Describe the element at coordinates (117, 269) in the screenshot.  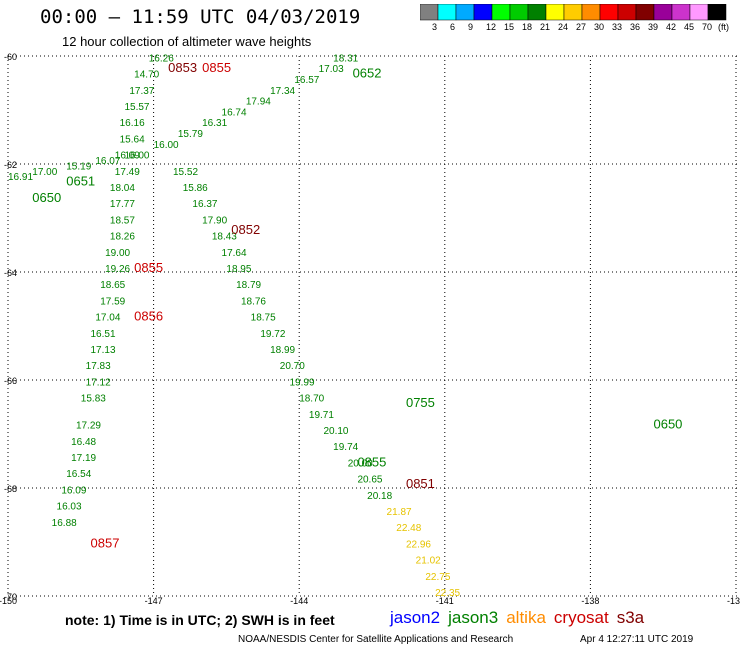
I see `wave-height-value: 19.26` at that location.